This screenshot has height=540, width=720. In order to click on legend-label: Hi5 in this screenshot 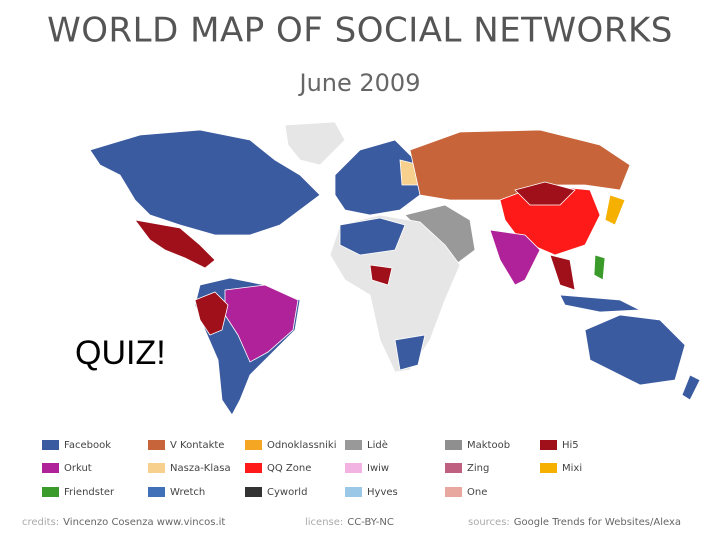, I will do `click(570, 445)`.